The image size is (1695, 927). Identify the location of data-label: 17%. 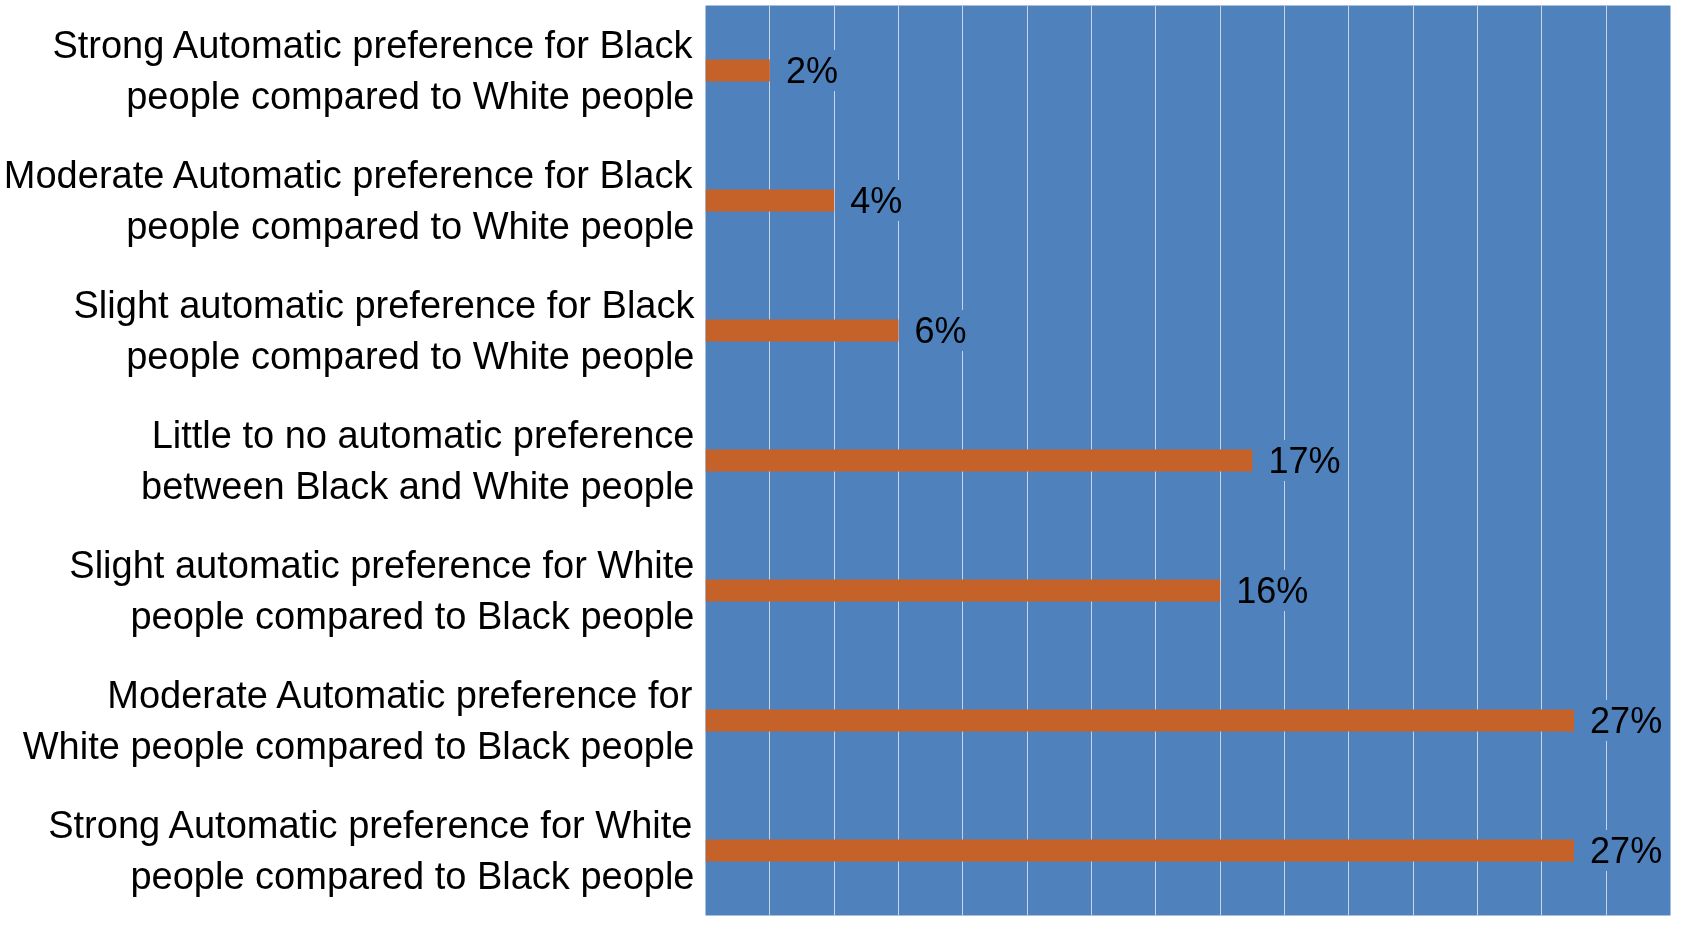
(1304, 460).